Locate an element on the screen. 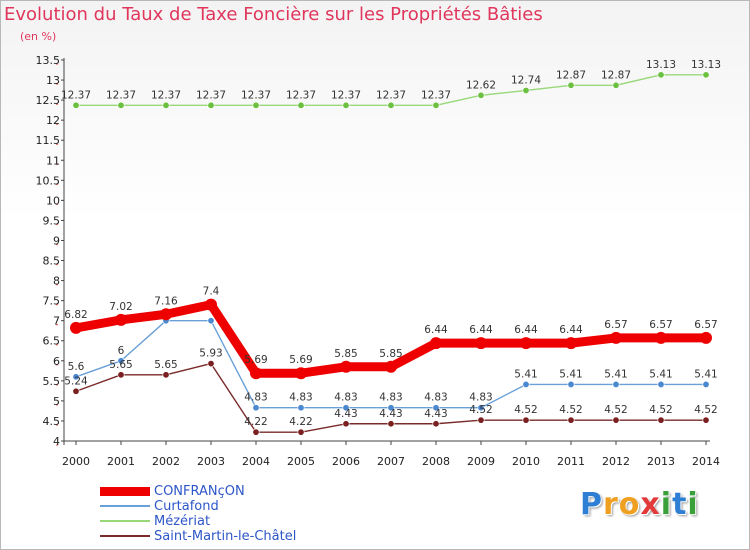 This screenshot has height=550, width=750. legend-label: Mézériat is located at coordinates (182, 521).